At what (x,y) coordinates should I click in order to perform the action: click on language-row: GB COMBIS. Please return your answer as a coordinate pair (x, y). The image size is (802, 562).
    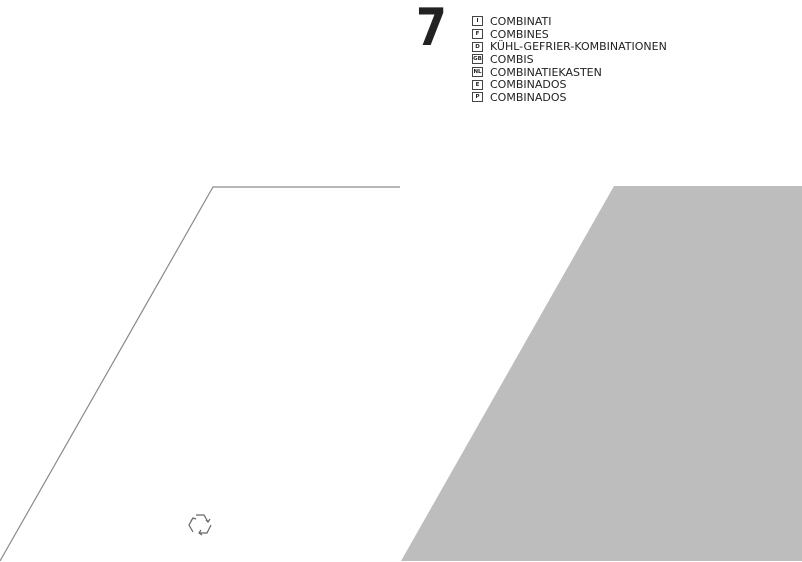
    Looking at the image, I should click on (569, 59).